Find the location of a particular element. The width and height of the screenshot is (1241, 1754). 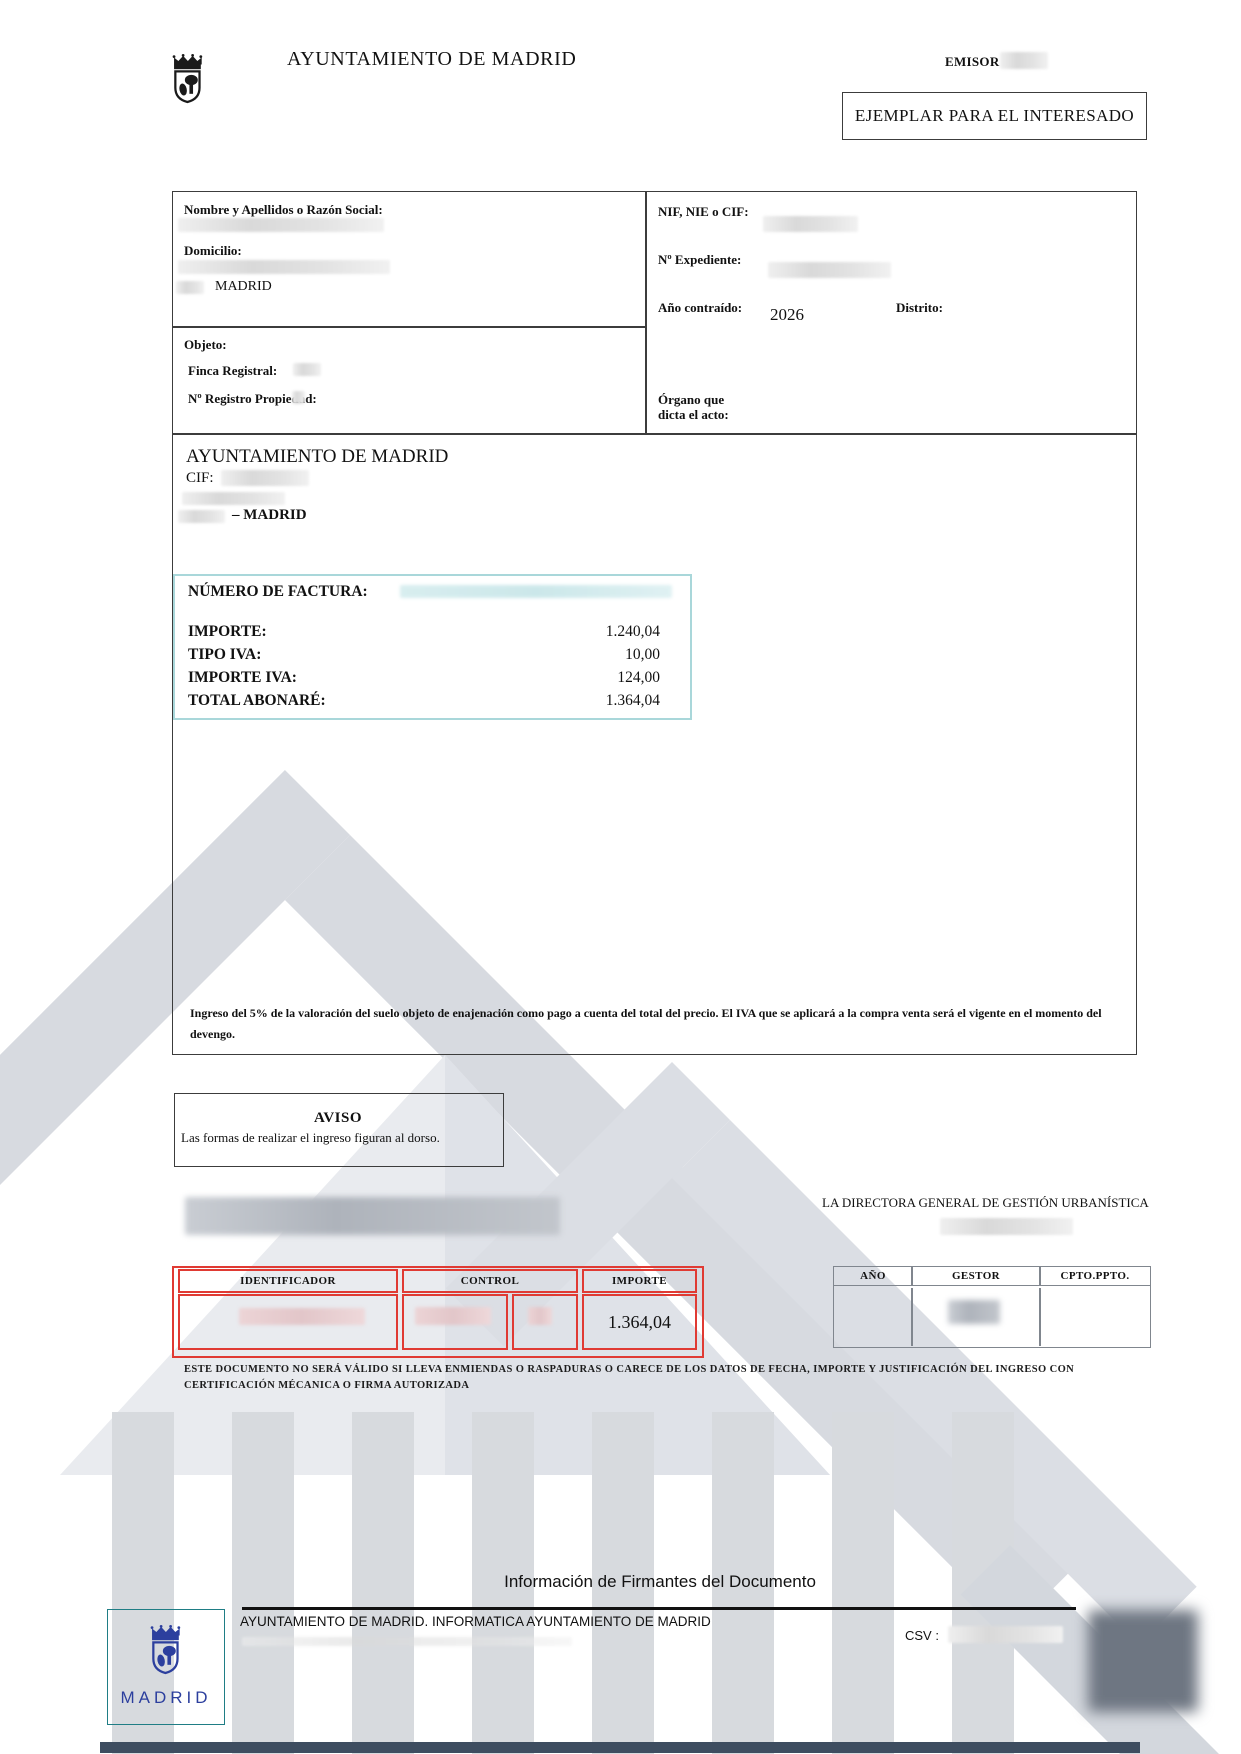

finca-label: Finca Registral: is located at coordinates (233, 370).